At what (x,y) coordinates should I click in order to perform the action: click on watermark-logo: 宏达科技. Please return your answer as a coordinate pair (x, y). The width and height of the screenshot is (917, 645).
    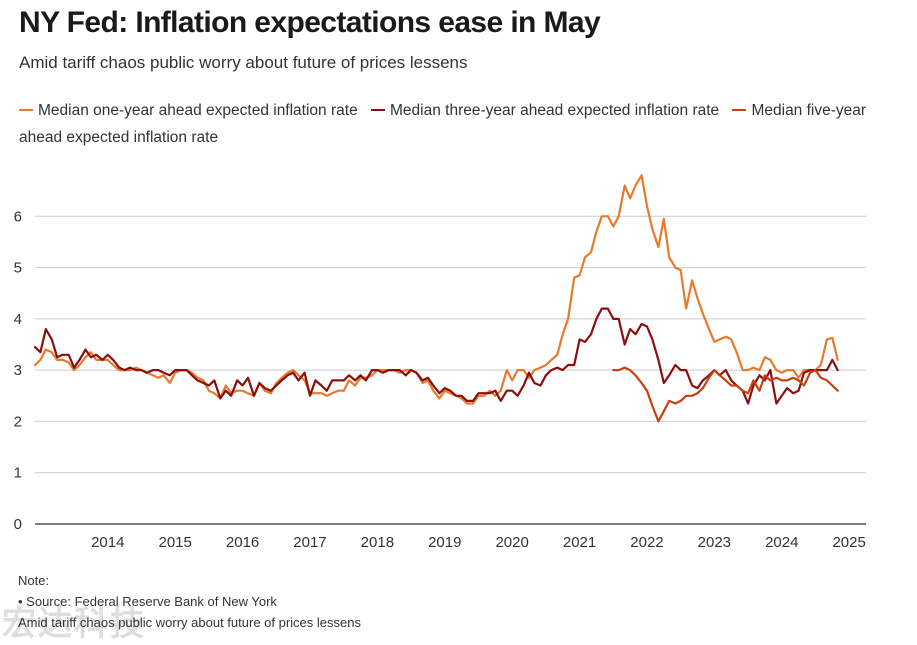
    Looking at the image, I should click on (74, 624).